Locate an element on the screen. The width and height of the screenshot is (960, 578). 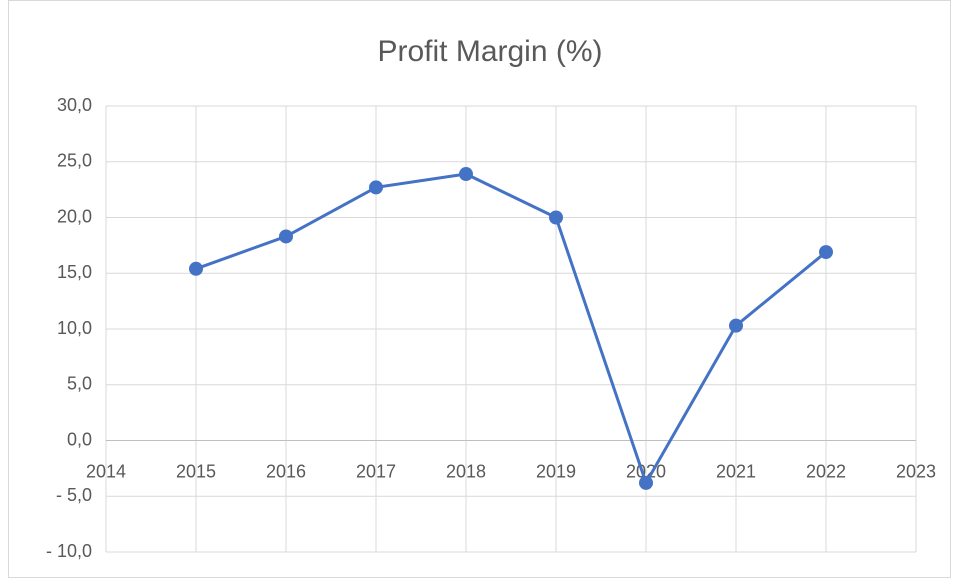
x-tick-label: 2019 is located at coordinates (556, 471).